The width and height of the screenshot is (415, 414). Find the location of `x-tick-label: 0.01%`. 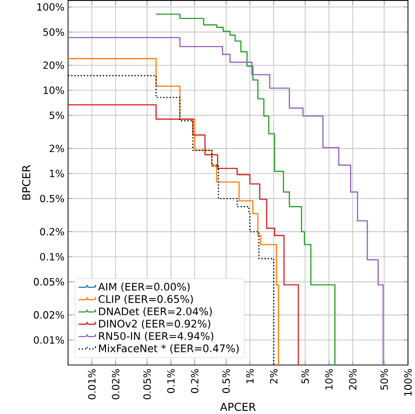

x-tick-label: 0.01% is located at coordinates (92, 384).